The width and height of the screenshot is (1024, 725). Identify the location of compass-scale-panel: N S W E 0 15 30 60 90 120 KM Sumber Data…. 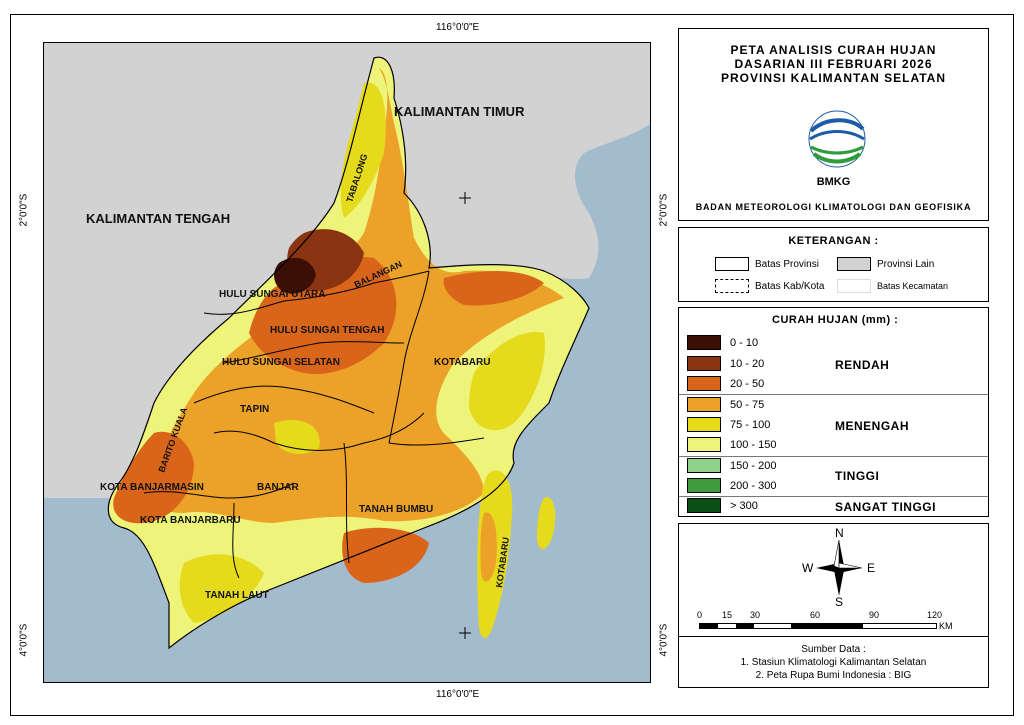
(833, 605).